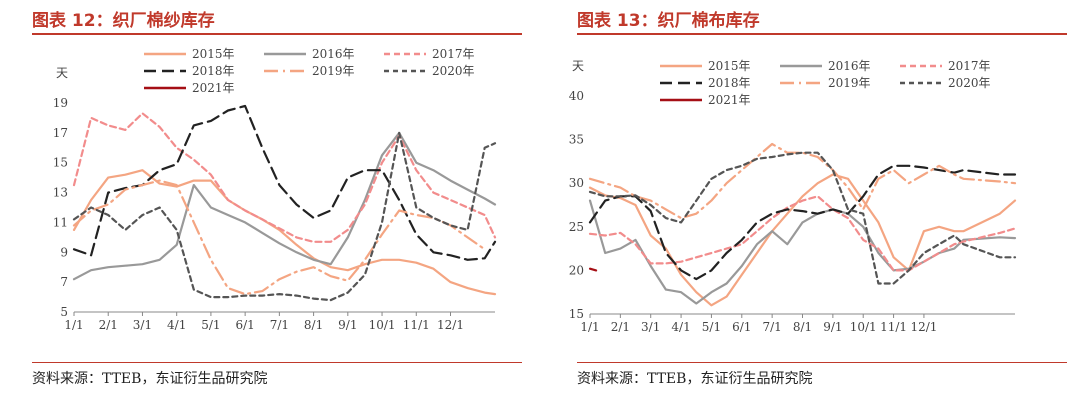 Image resolution: width=1080 pixels, height=404 pixels. Describe the element at coordinates (60, 193) in the screenshot. I see `y-tick-label: 13` at that location.